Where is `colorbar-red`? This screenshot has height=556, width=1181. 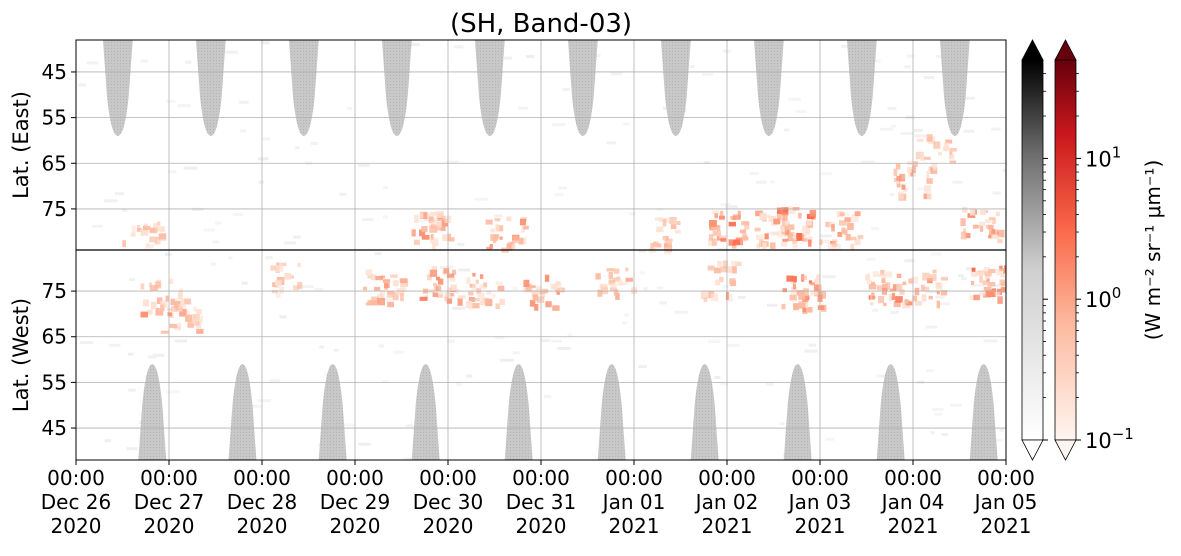 colorbar-red is located at coordinates (1065, 250).